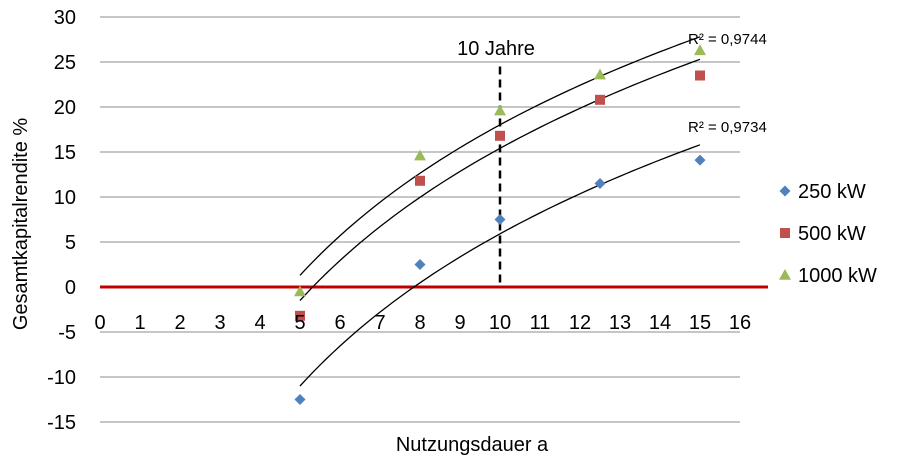 The height and width of the screenshot is (465, 915). I want to click on legend-marker-1000kw, so click(785, 274).